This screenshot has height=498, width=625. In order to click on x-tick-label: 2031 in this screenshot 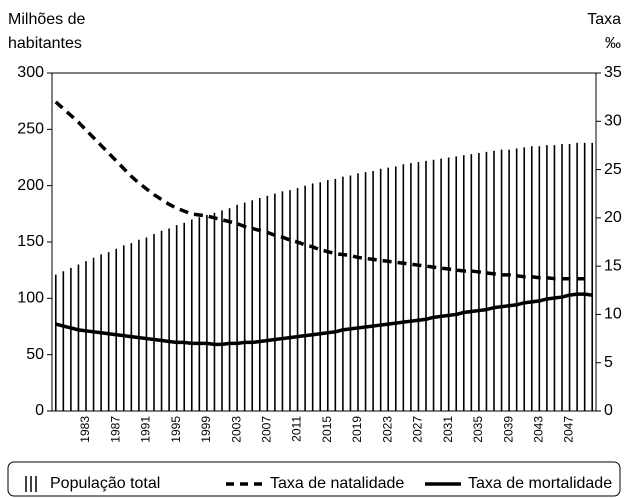, I will do `click(448, 429)`.